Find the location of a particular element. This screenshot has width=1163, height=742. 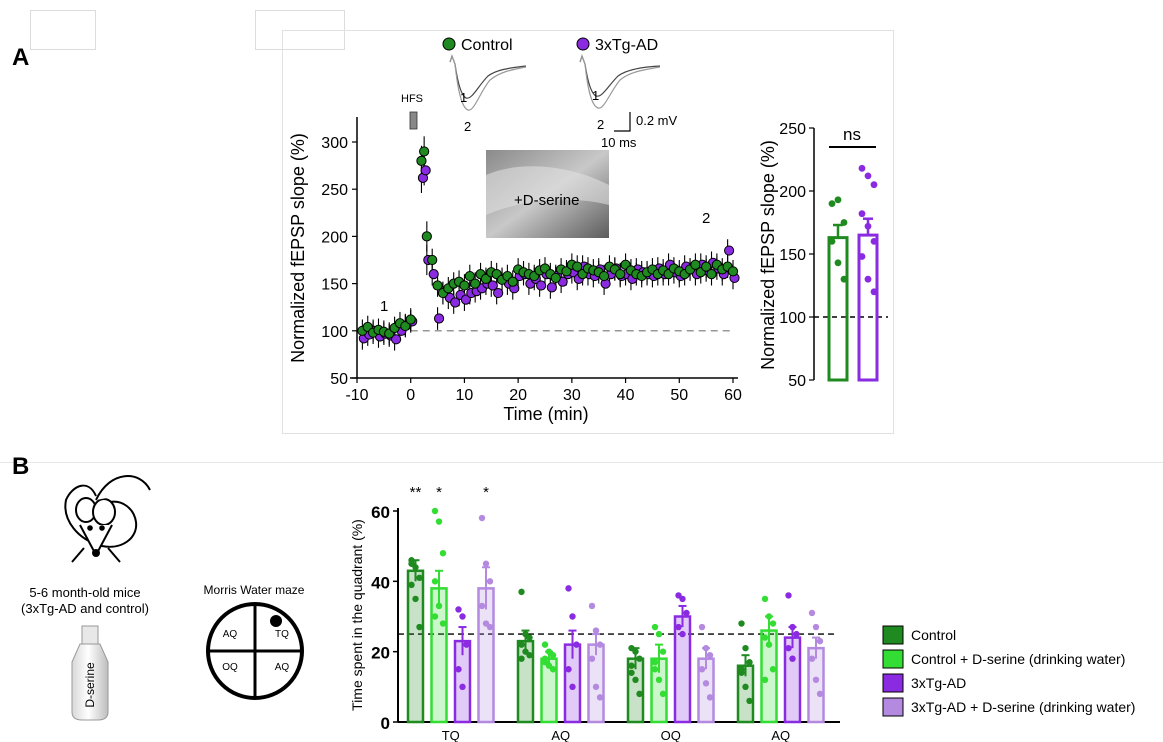

bar-y-tick-label: 200 is located at coordinates (792, 192).